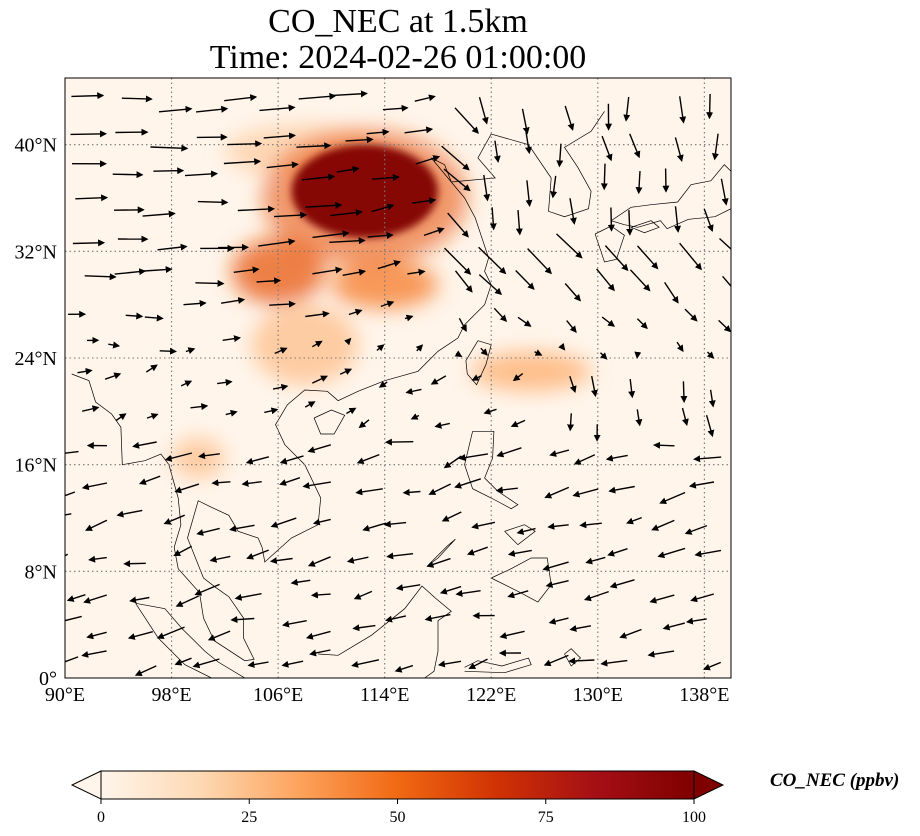 This screenshot has width=920, height=836. Describe the element at coordinates (278, 695) in the screenshot. I see `longitude-tick-label: 106°E` at that location.